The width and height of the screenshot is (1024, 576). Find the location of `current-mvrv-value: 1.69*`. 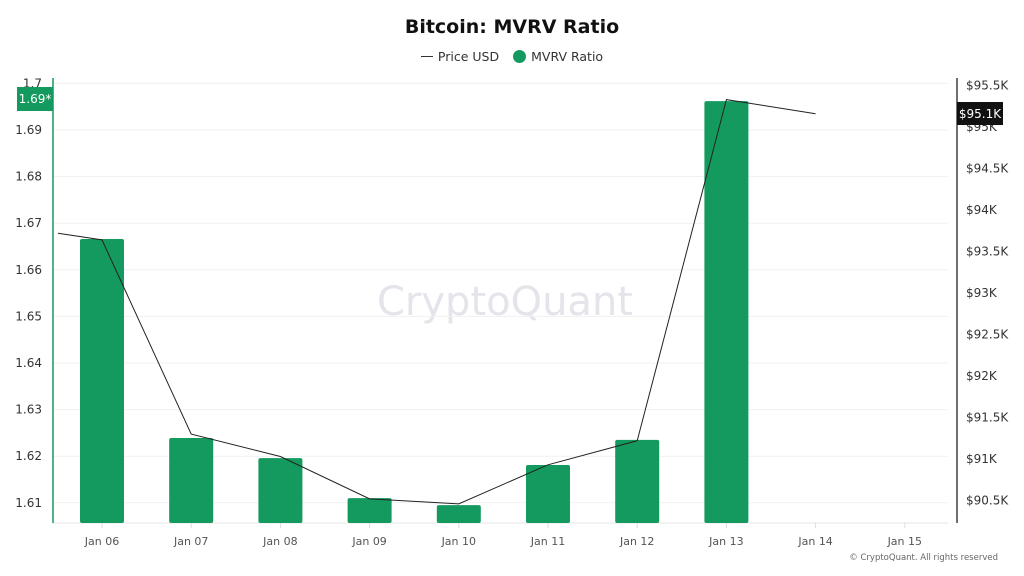

current-mvrv-value: 1.69* is located at coordinates (35, 99).